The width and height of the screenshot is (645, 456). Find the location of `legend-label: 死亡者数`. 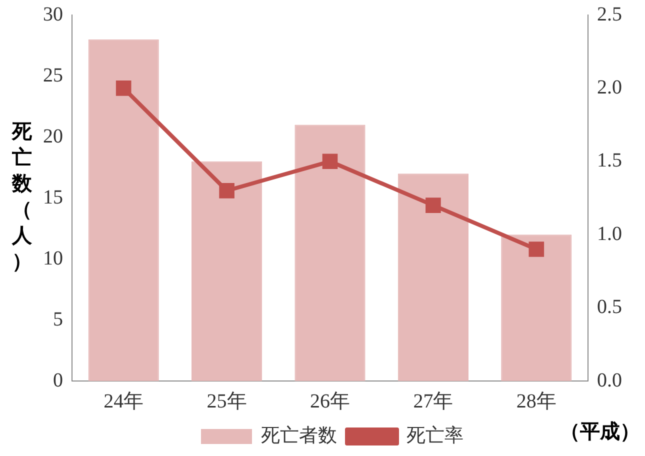

legend-label: 死亡者数 is located at coordinates (299, 435).